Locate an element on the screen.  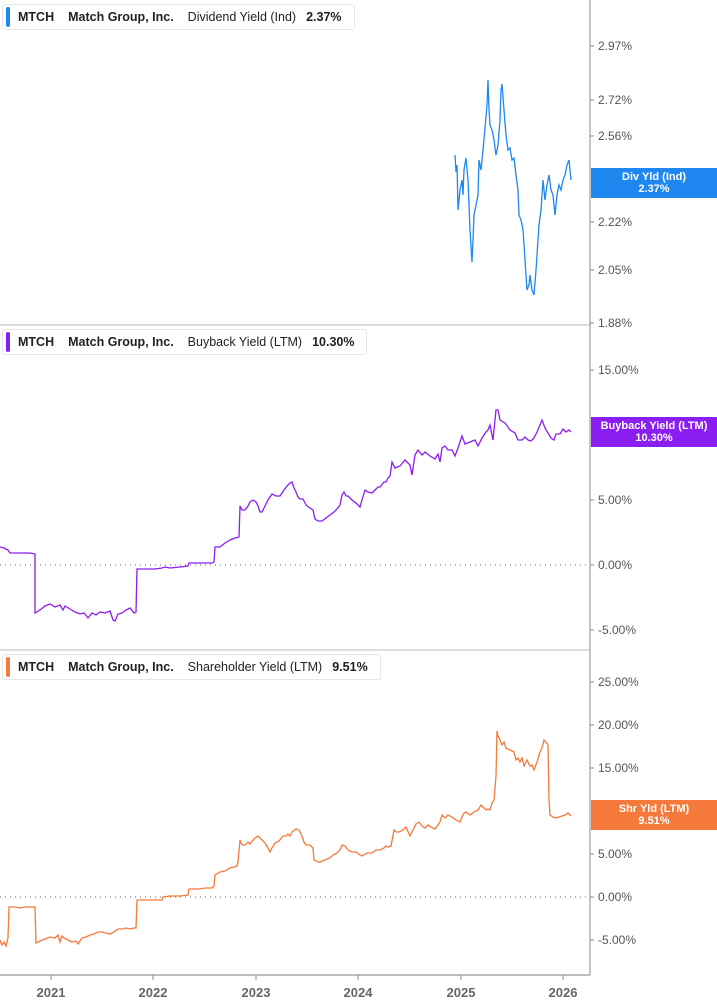
last-value-flag-dividend: Div Yld (Ind) 2.37% is located at coordinates (654, 183).